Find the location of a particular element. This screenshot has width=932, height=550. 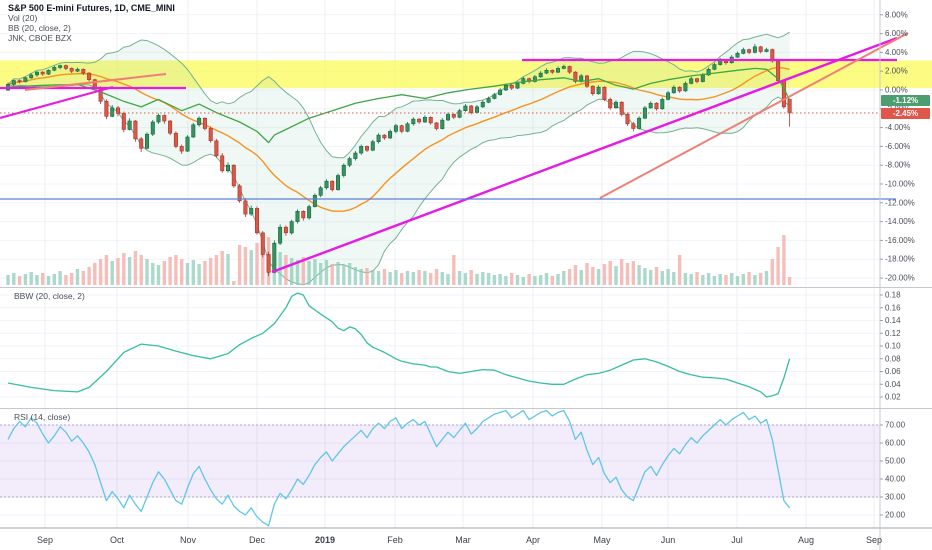

legend-item-bbw: BBW (20, close, 2) is located at coordinates (49, 296).